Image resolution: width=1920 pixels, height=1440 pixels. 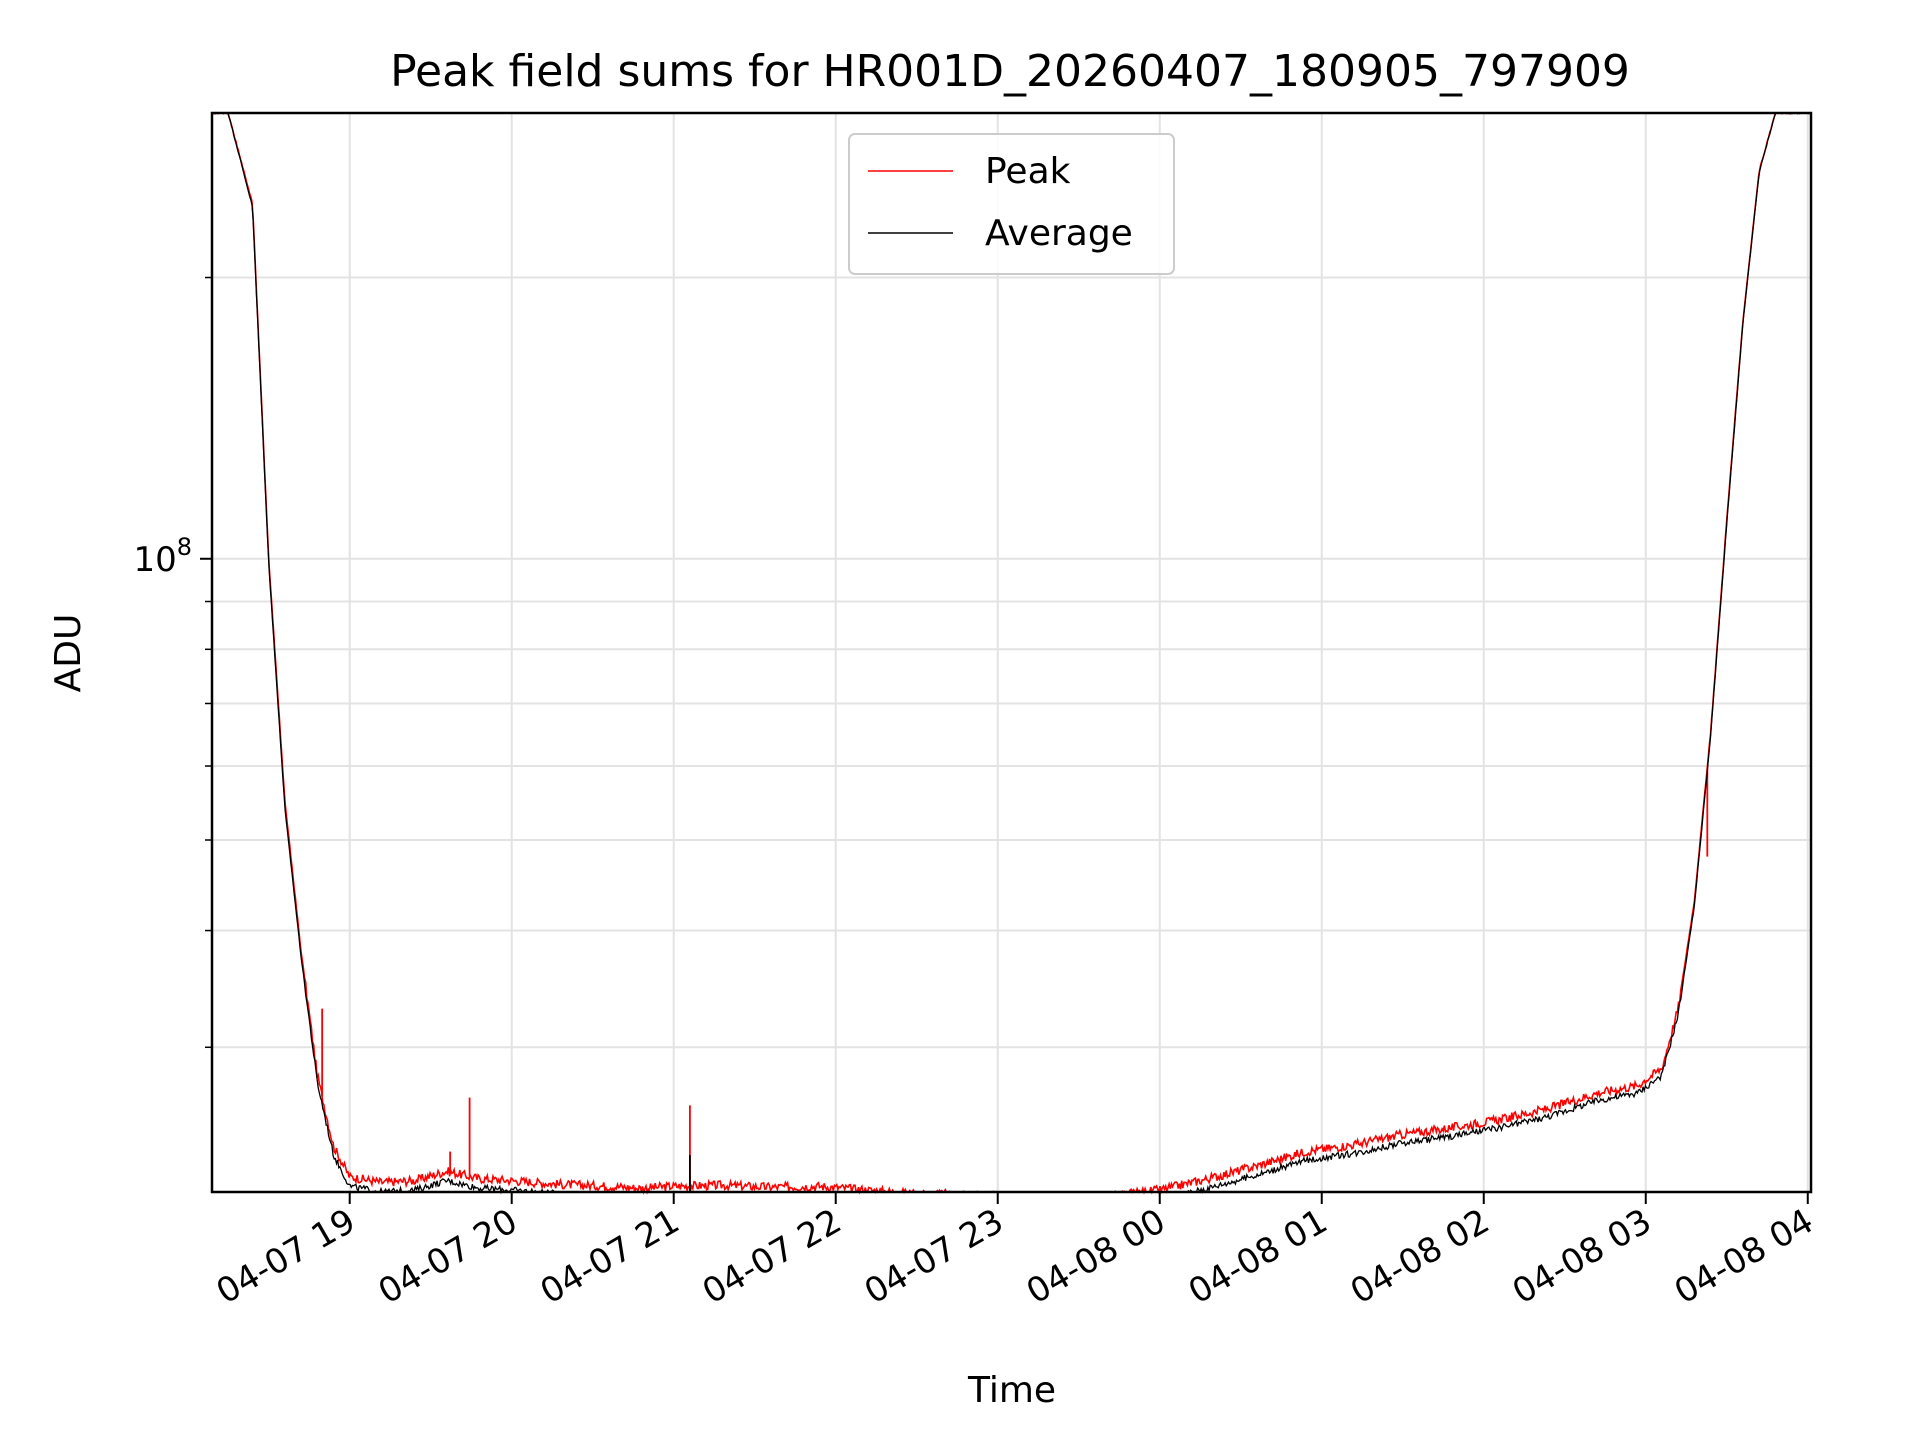 I want to click on x-tick-label: 04-08 01, so click(x=1258, y=1256).